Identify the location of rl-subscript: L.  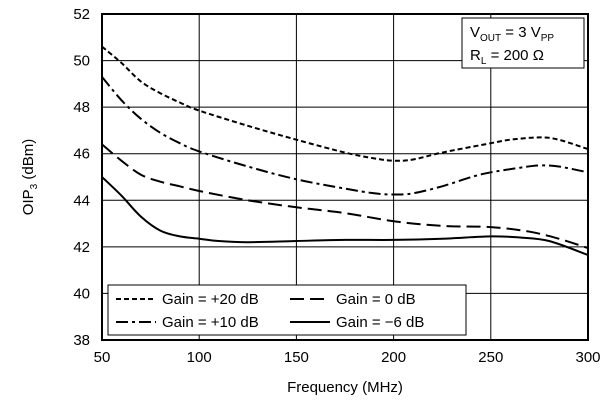
(484, 61).